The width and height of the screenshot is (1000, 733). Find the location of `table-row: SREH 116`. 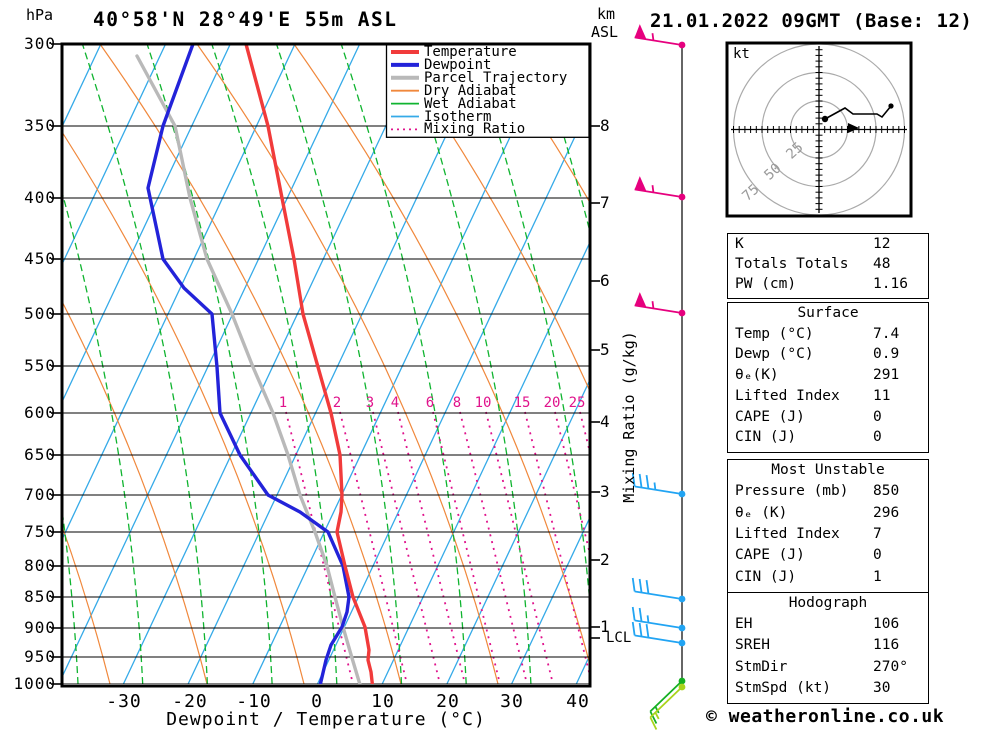

table-row: SREH 116 is located at coordinates (828, 645).